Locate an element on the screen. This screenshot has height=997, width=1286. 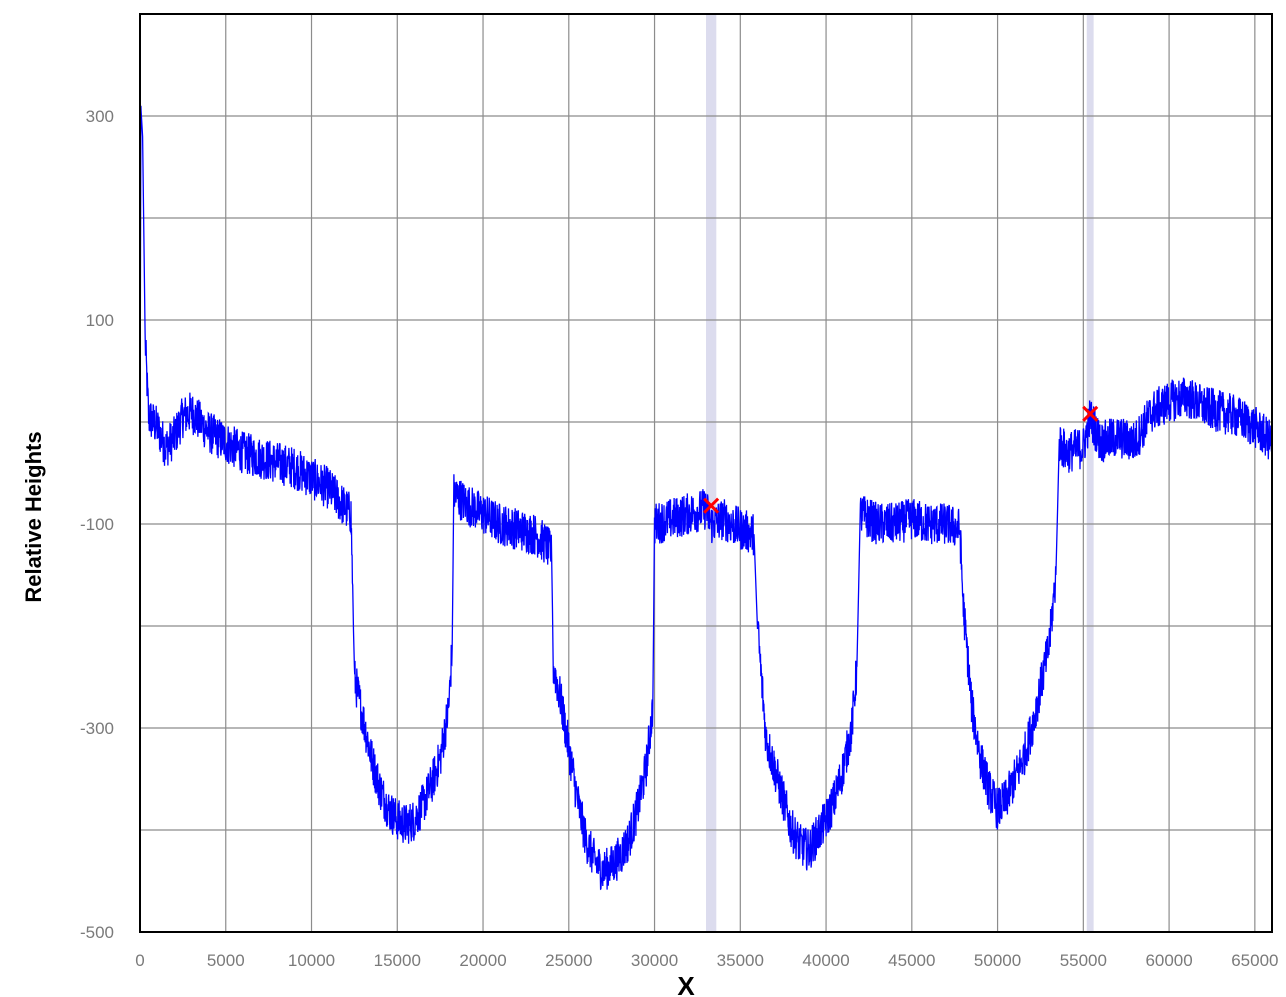
x-tick-label: 20000 is located at coordinates (482, 960).